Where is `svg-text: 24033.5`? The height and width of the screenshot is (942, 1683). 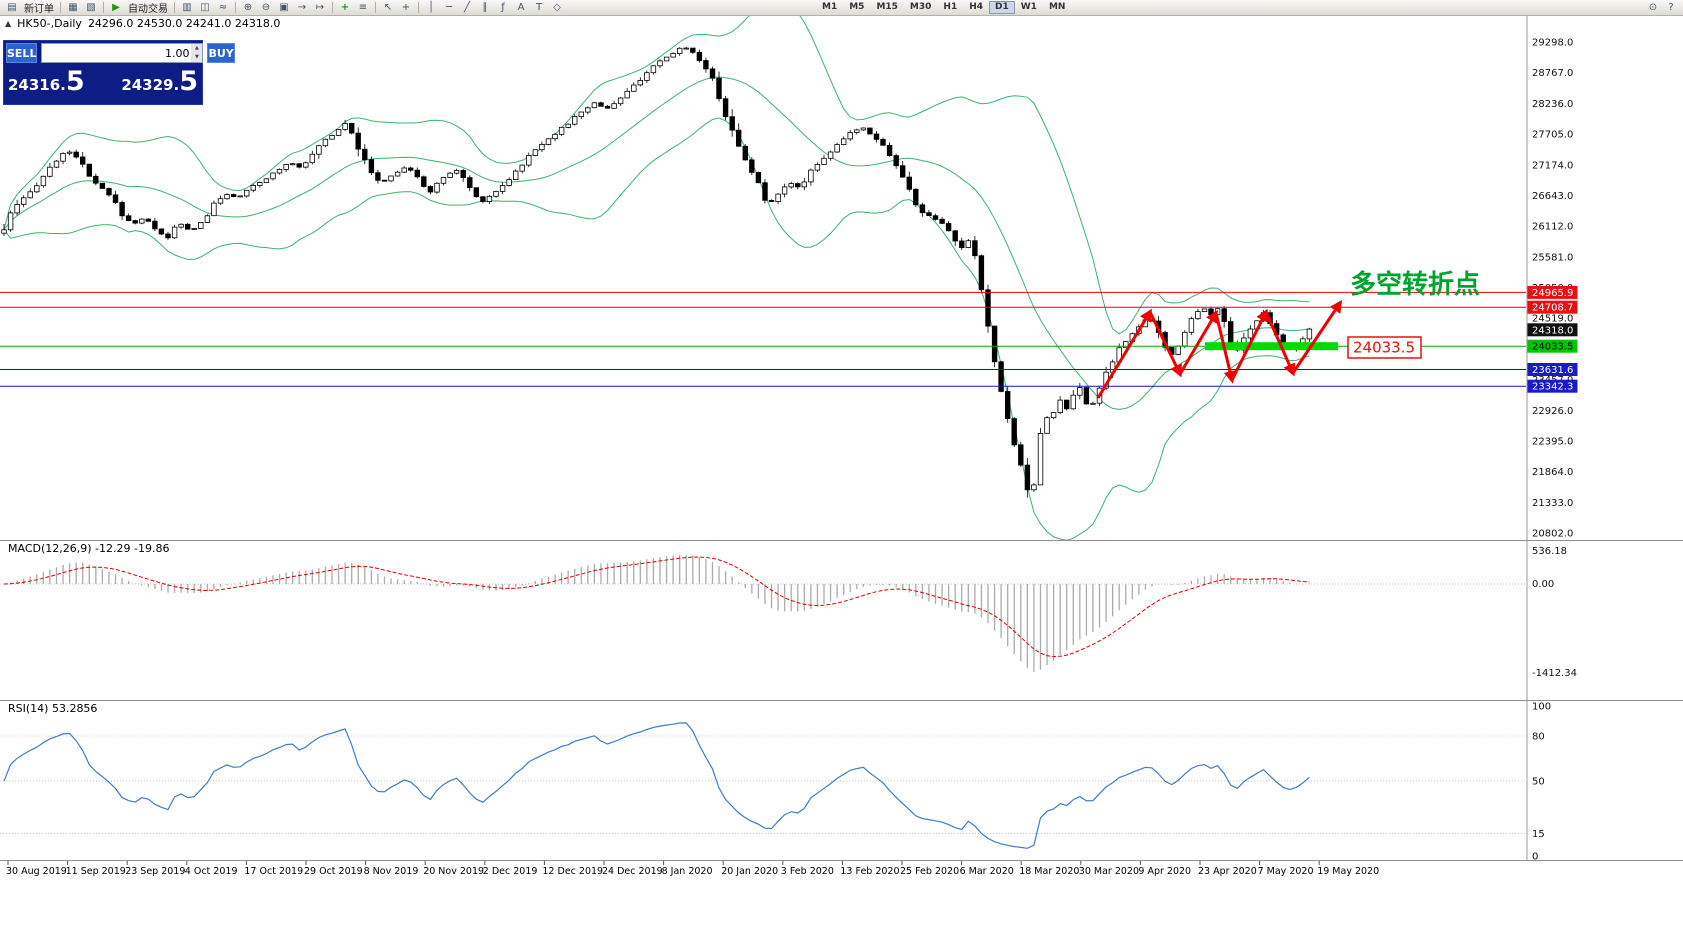 svg-text: 24033.5 is located at coordinates (1552, 347).